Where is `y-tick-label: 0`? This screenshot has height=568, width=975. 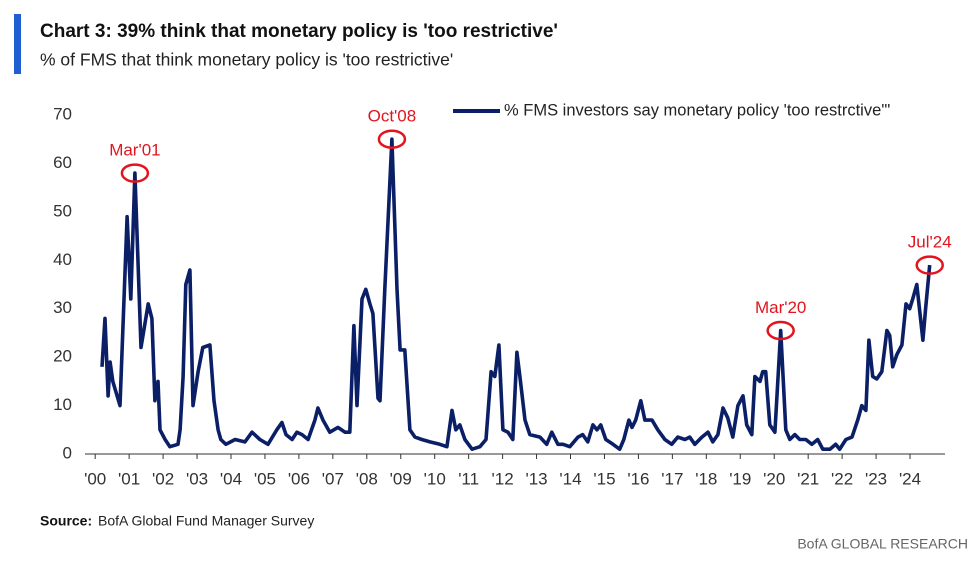 y-tick-label: 0 is located at coordinates (67, 452).